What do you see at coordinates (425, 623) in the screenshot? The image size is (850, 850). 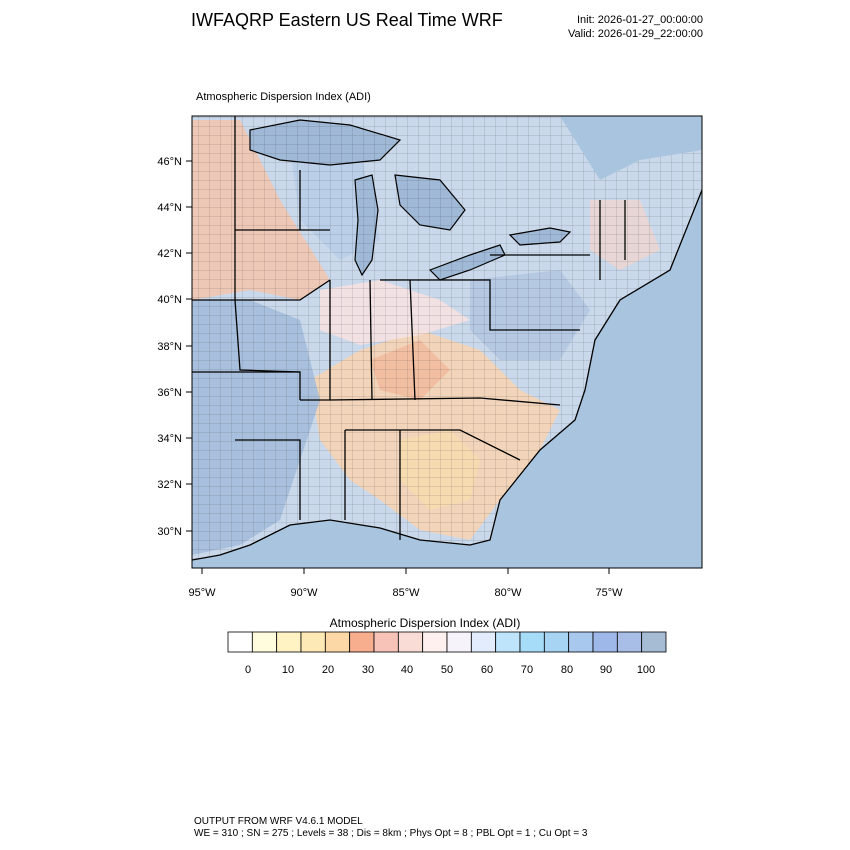 I see `colorbar-title: Atmospheric Dispersion Index (ADI)` at bounding box center [425, 623].